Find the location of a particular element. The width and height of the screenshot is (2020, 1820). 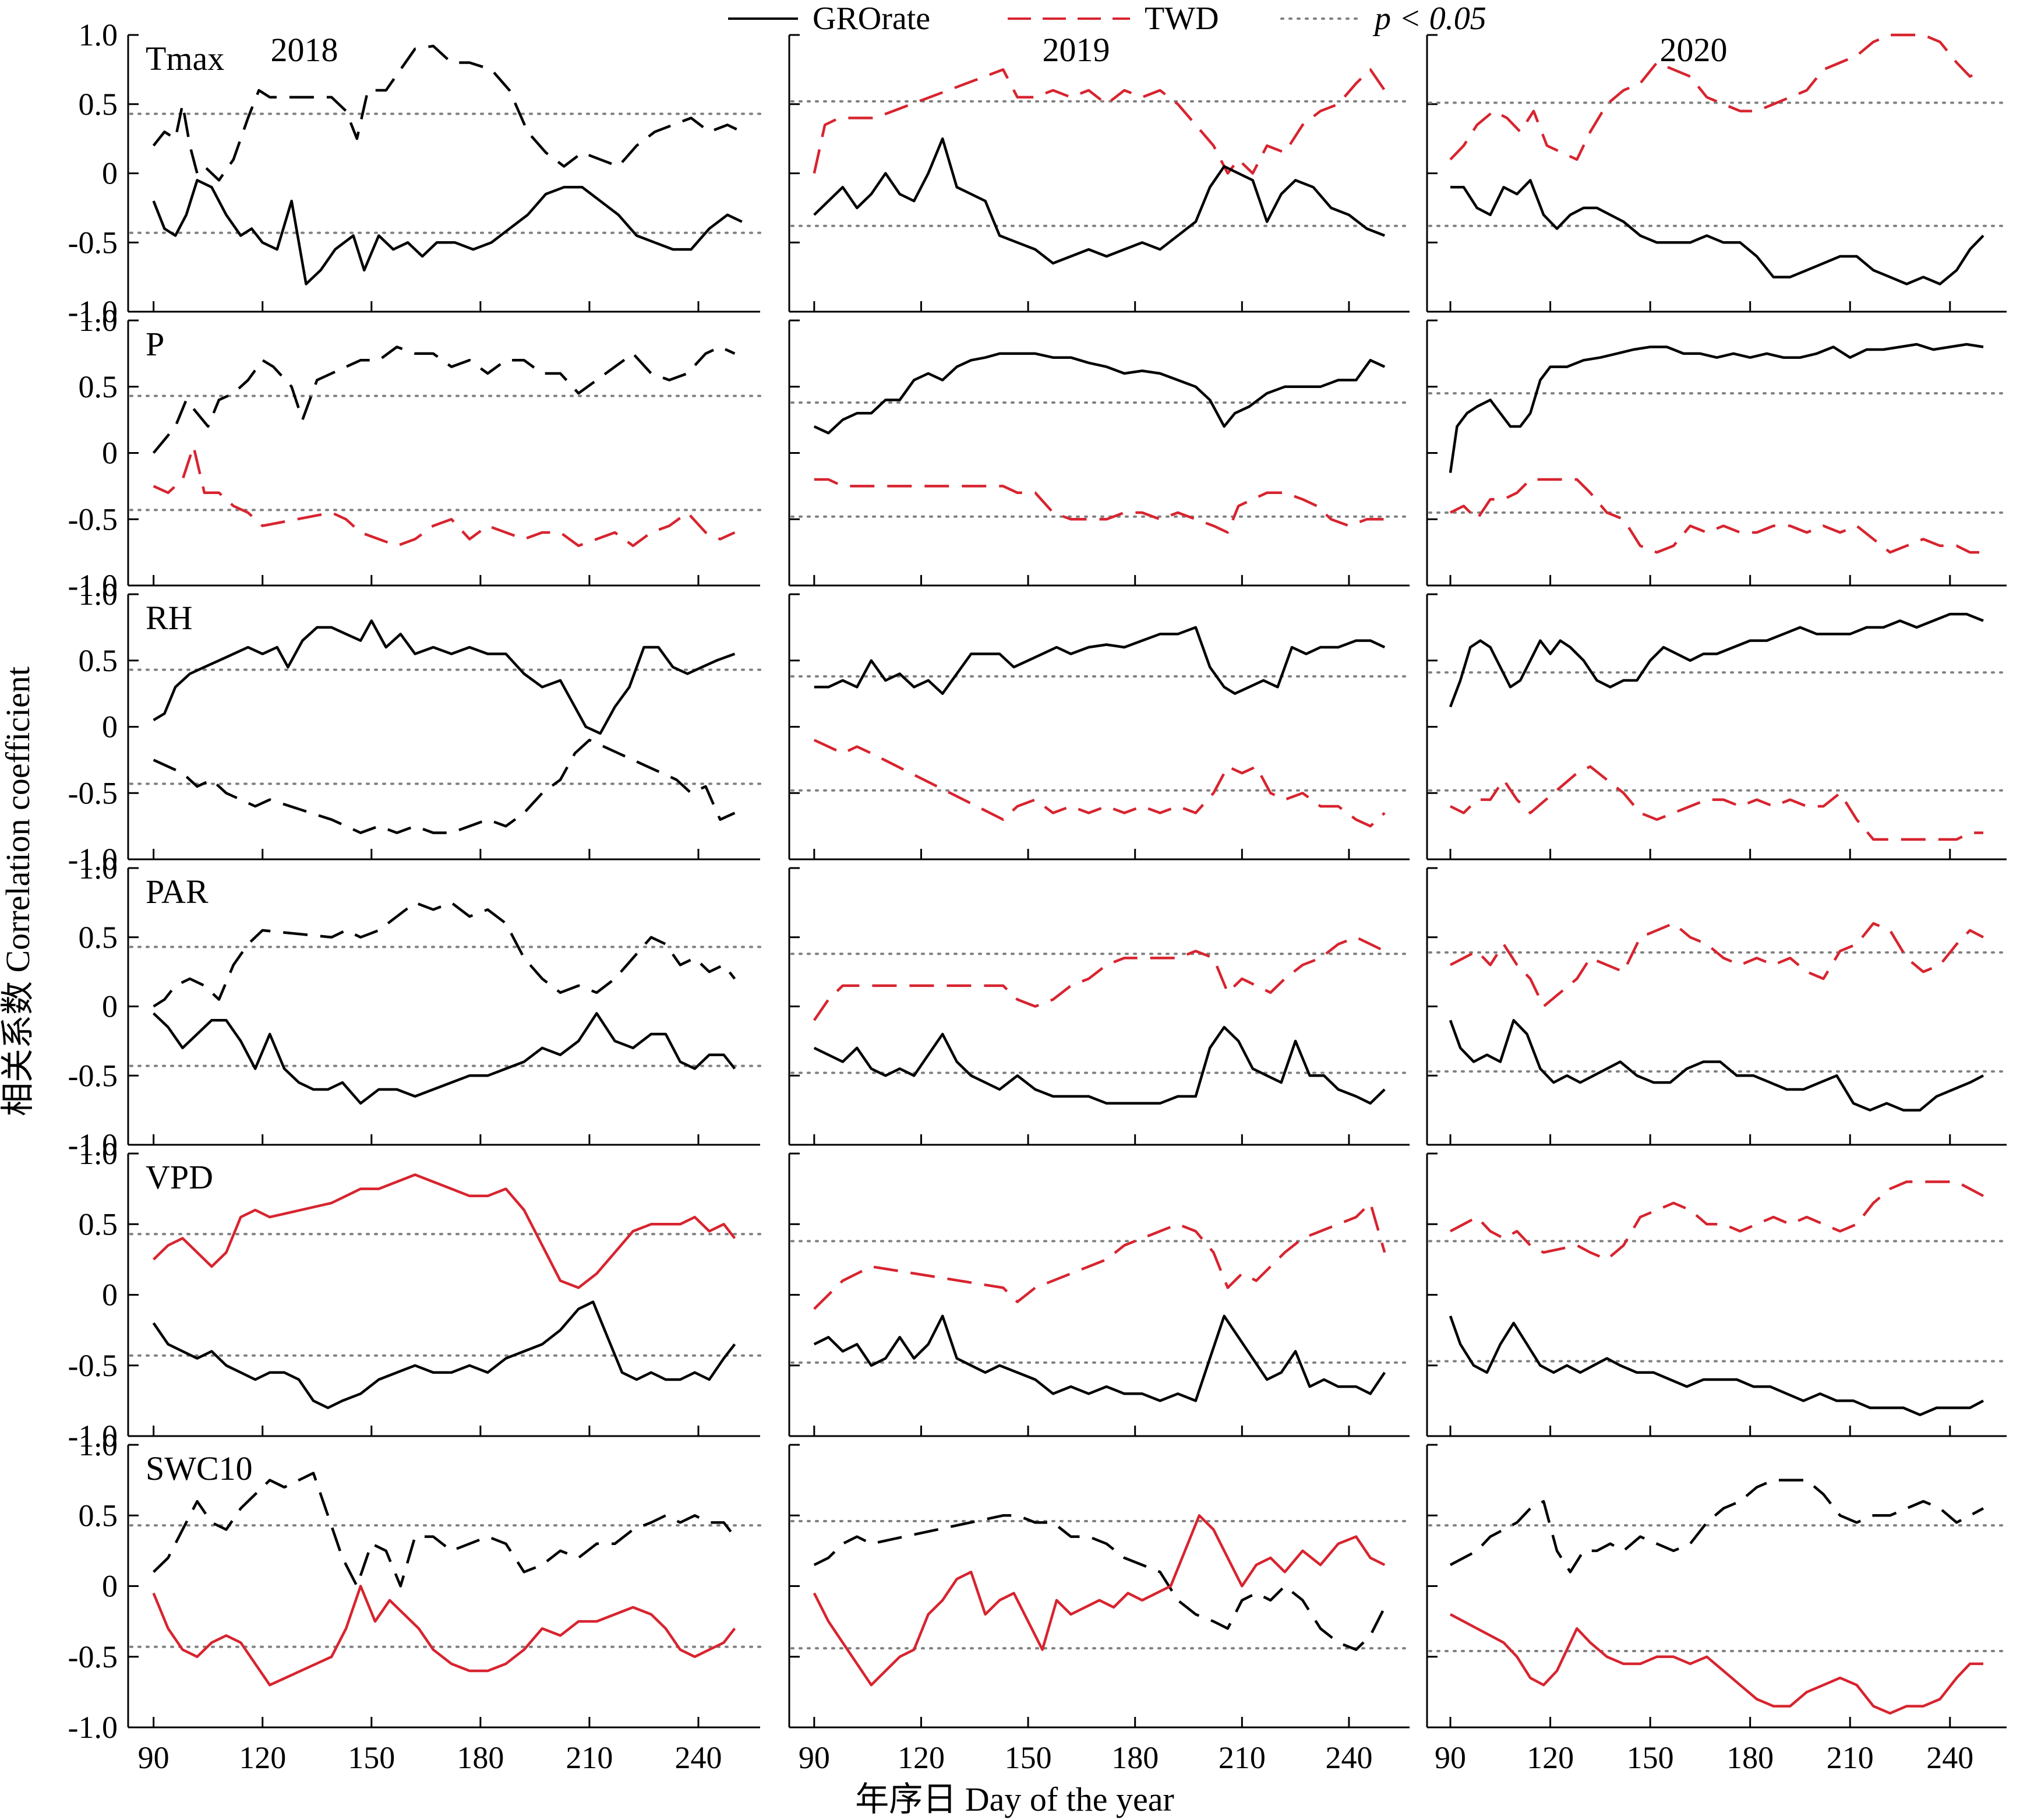

panel-3-1: 1.0 0.5 0 -0.5 -1.0 RH is located at coordinates (414, 727).